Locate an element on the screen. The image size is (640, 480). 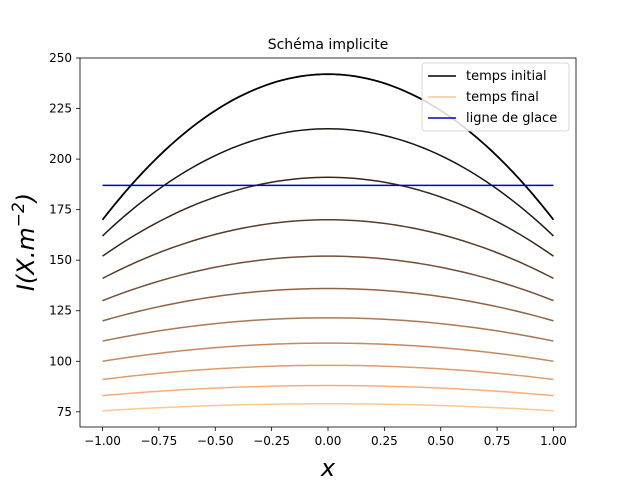
legend-box is located at coordinates (495, 97).